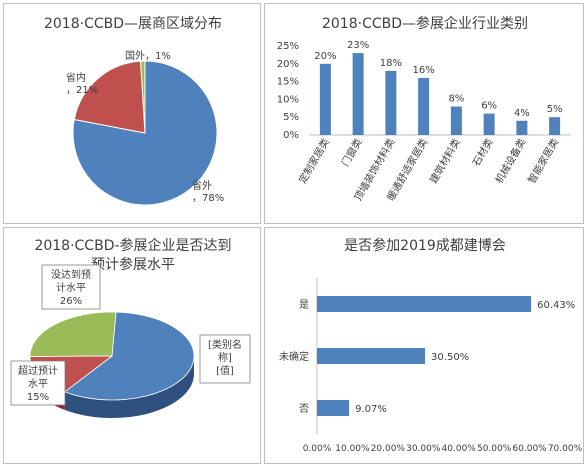 The width and height of the screenshot is (588, 468). Describe the element at coordinates (391, 63) in the screenshot. I see `bar-data-label: 18%` at that location.